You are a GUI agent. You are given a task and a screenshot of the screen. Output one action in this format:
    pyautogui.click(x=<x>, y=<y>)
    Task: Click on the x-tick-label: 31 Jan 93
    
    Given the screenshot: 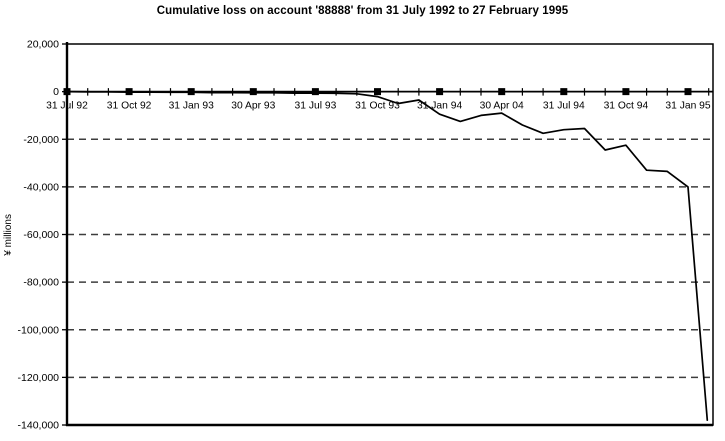 What is the action you would take?
    pyautogui.click(x=192, y=106)
    